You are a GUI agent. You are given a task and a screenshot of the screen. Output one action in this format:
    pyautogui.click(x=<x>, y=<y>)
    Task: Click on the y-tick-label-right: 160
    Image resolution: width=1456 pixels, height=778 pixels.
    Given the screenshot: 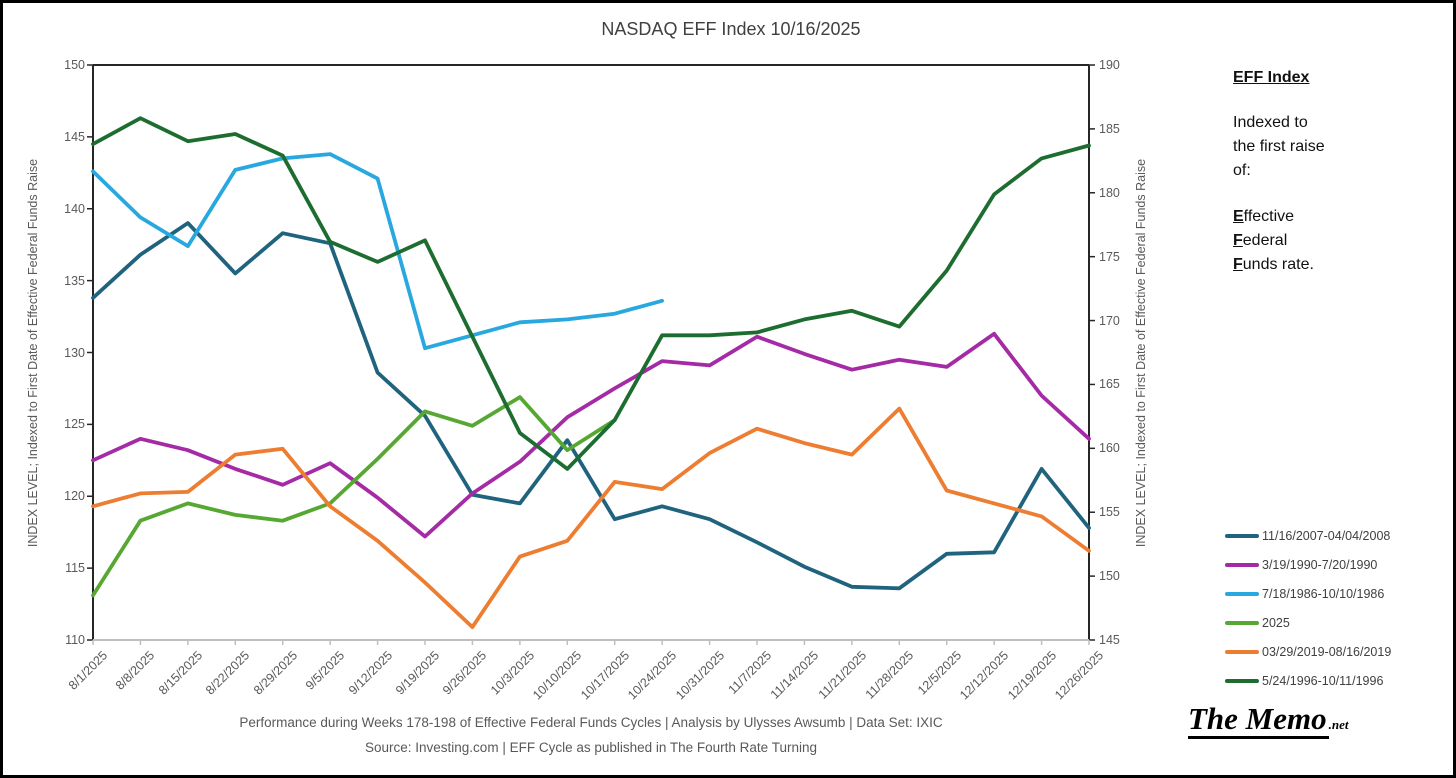 What is the action you would take?
    pyautogui.click(x=1109, y=448)
    